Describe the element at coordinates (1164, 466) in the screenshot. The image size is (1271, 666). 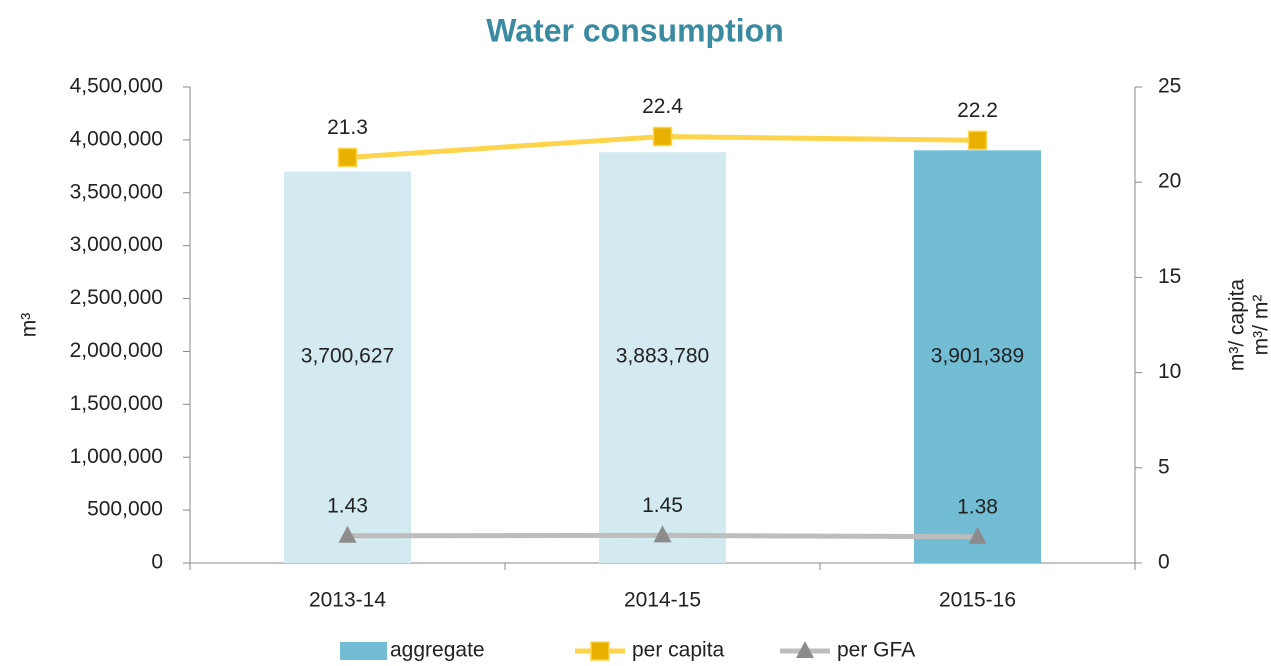
I see `y2-tick-label: 5` at that location.